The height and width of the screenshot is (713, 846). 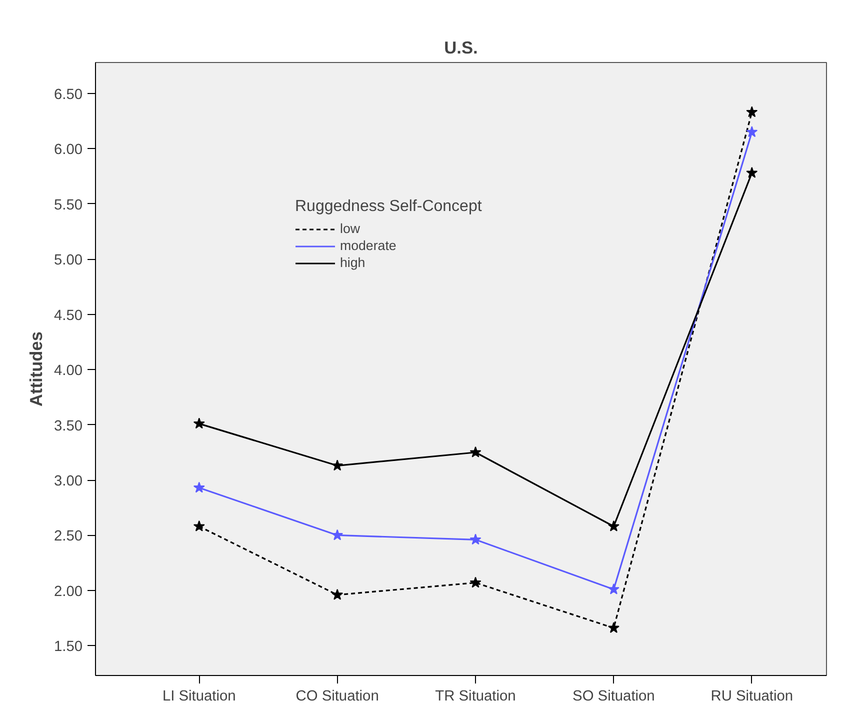 I want to click on y-tick-label: 3.00, so click(x=68, y=482).